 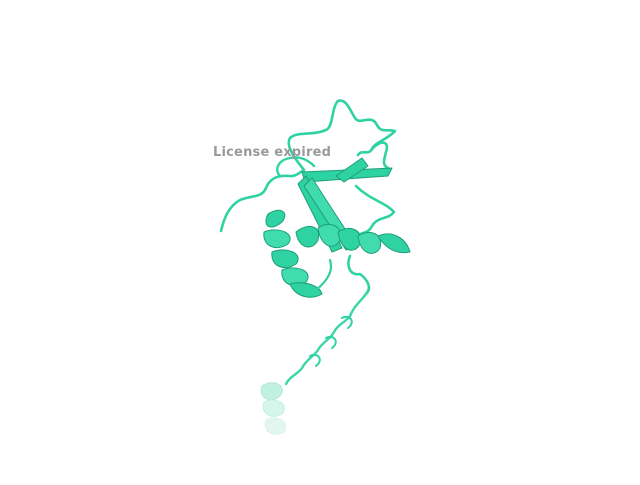 I want to click on coil-upper-left, so click(x=296, y=167).